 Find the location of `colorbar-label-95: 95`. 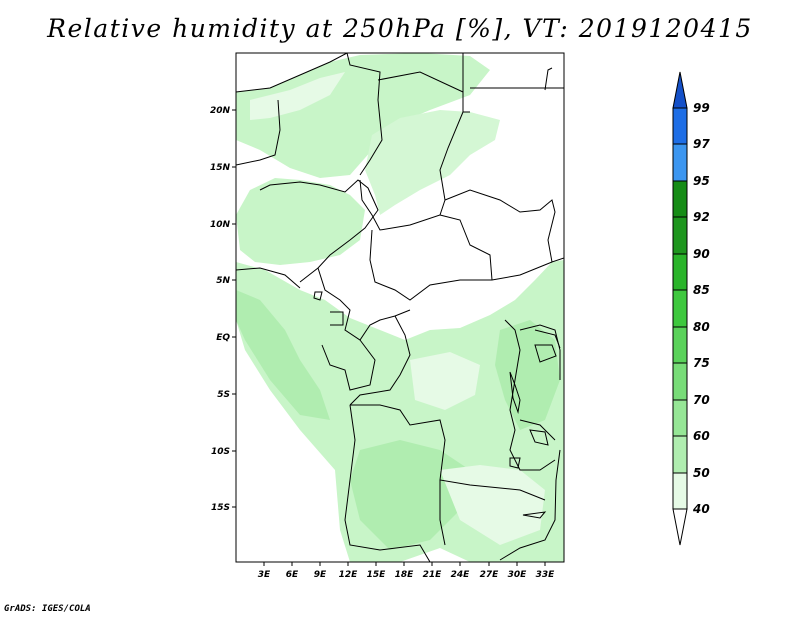

colorbar-label-95: 95 is located at coordinates (701, 181).